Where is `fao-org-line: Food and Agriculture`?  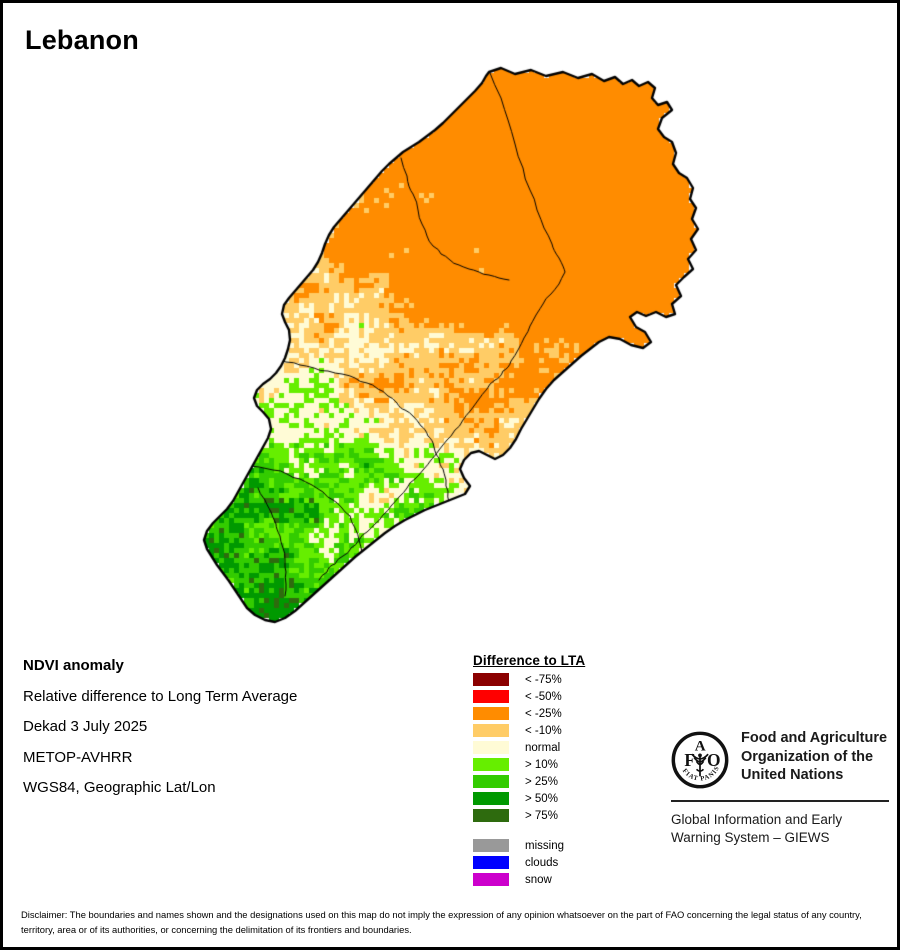 fao-org-line: Food and Agriculture is located at coordinates (814, 738).